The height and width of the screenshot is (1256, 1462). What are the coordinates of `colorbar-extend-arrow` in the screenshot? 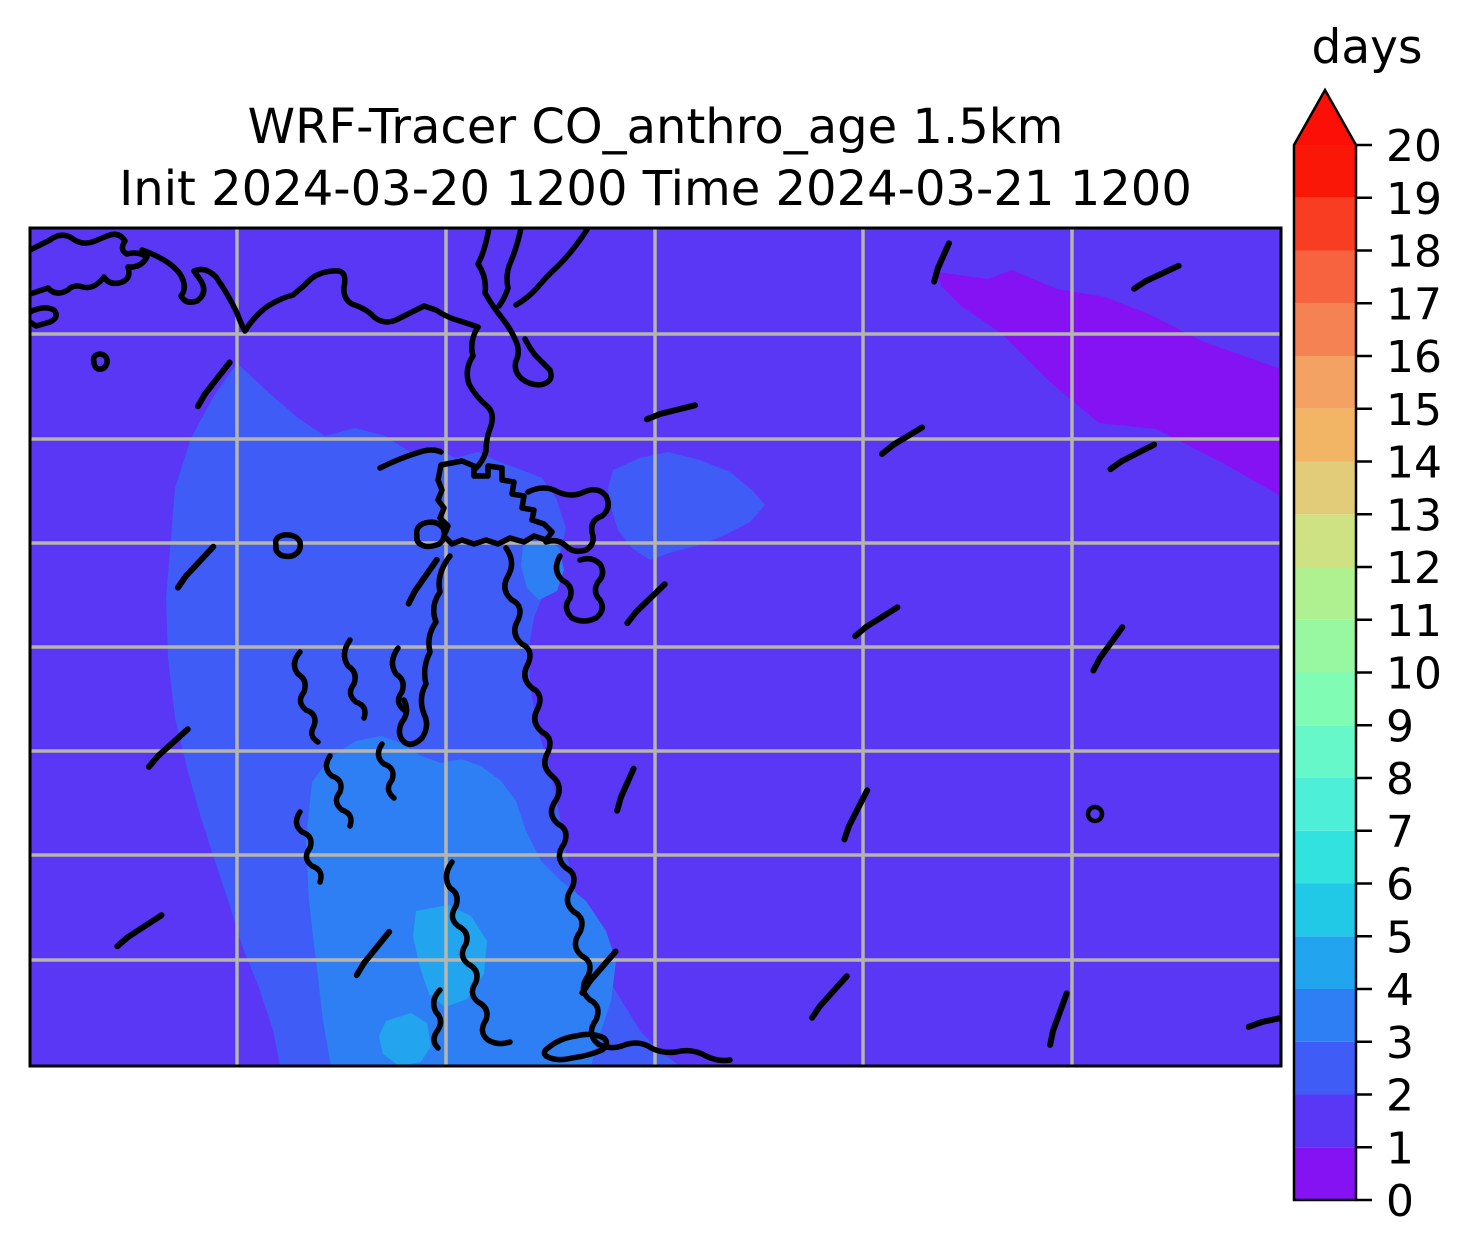 It's located at (1325, 117).